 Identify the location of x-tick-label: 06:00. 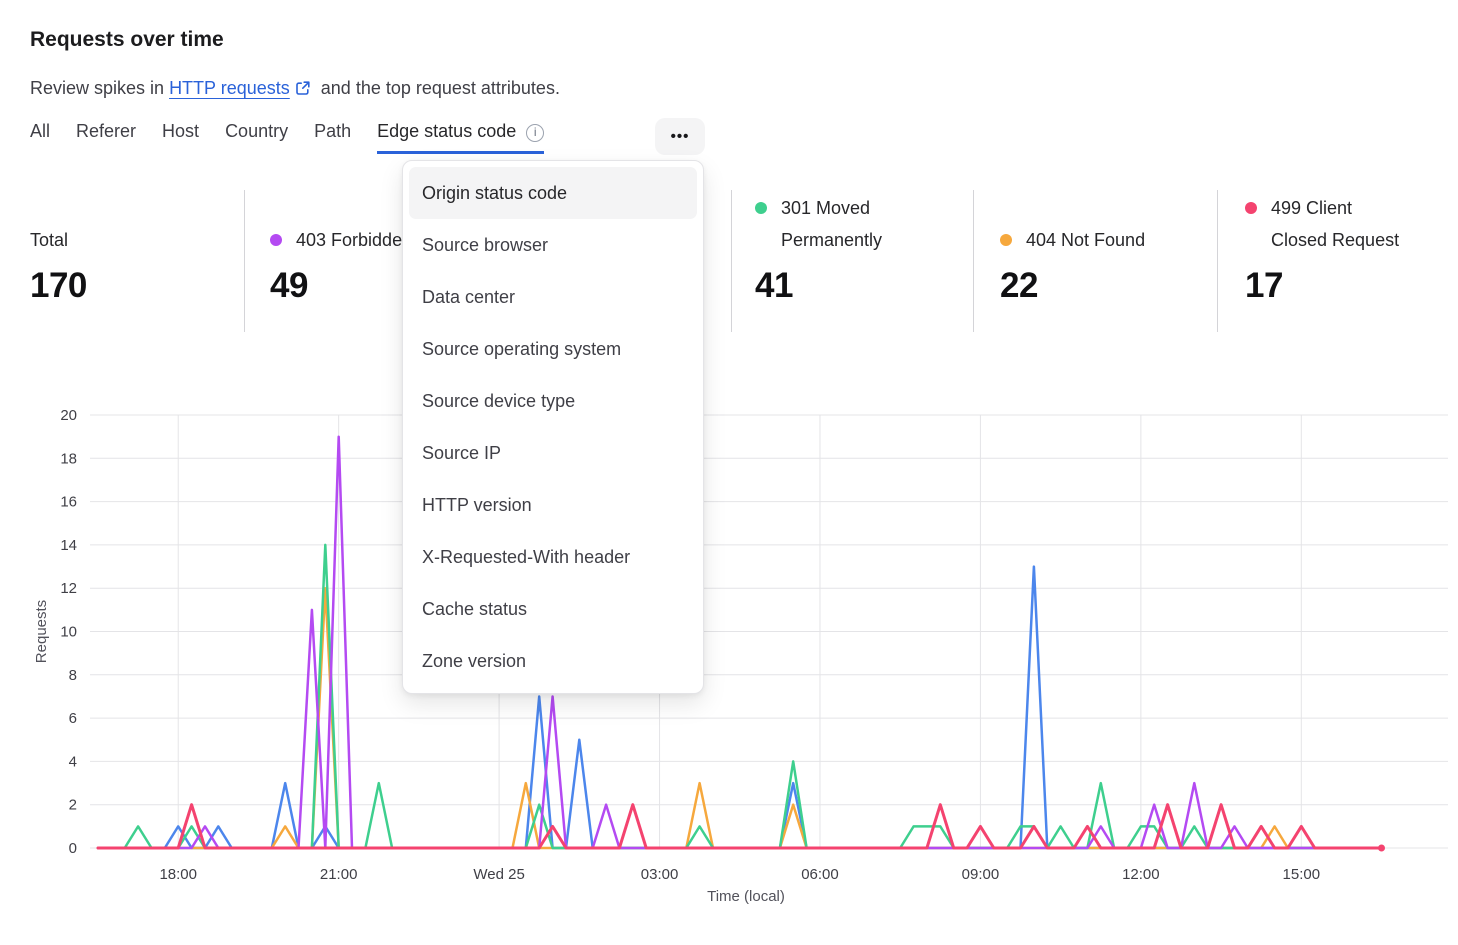
(820, 874).